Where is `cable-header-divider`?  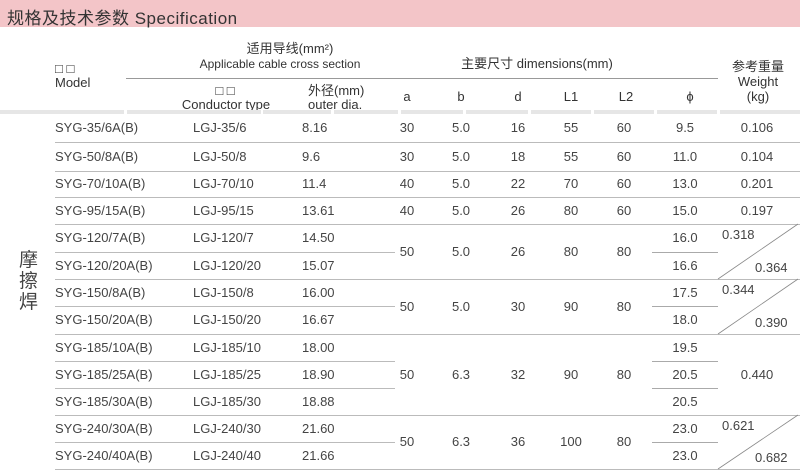
cable-header-divider is located at coordinates (263, 78).